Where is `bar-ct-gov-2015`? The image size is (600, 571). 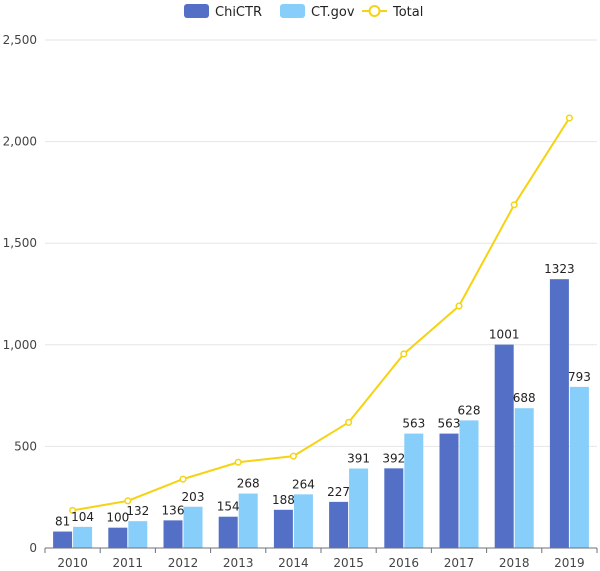 bar-ct-gov-2015 is located at coordinates (359, 508).